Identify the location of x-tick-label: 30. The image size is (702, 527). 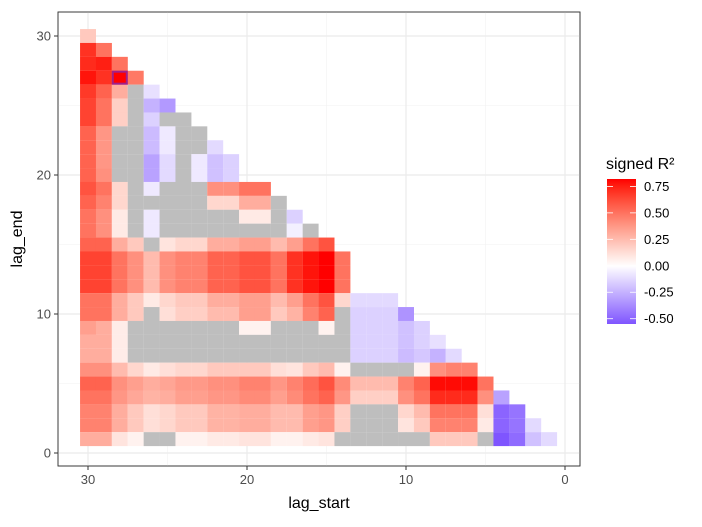
(88, 479).